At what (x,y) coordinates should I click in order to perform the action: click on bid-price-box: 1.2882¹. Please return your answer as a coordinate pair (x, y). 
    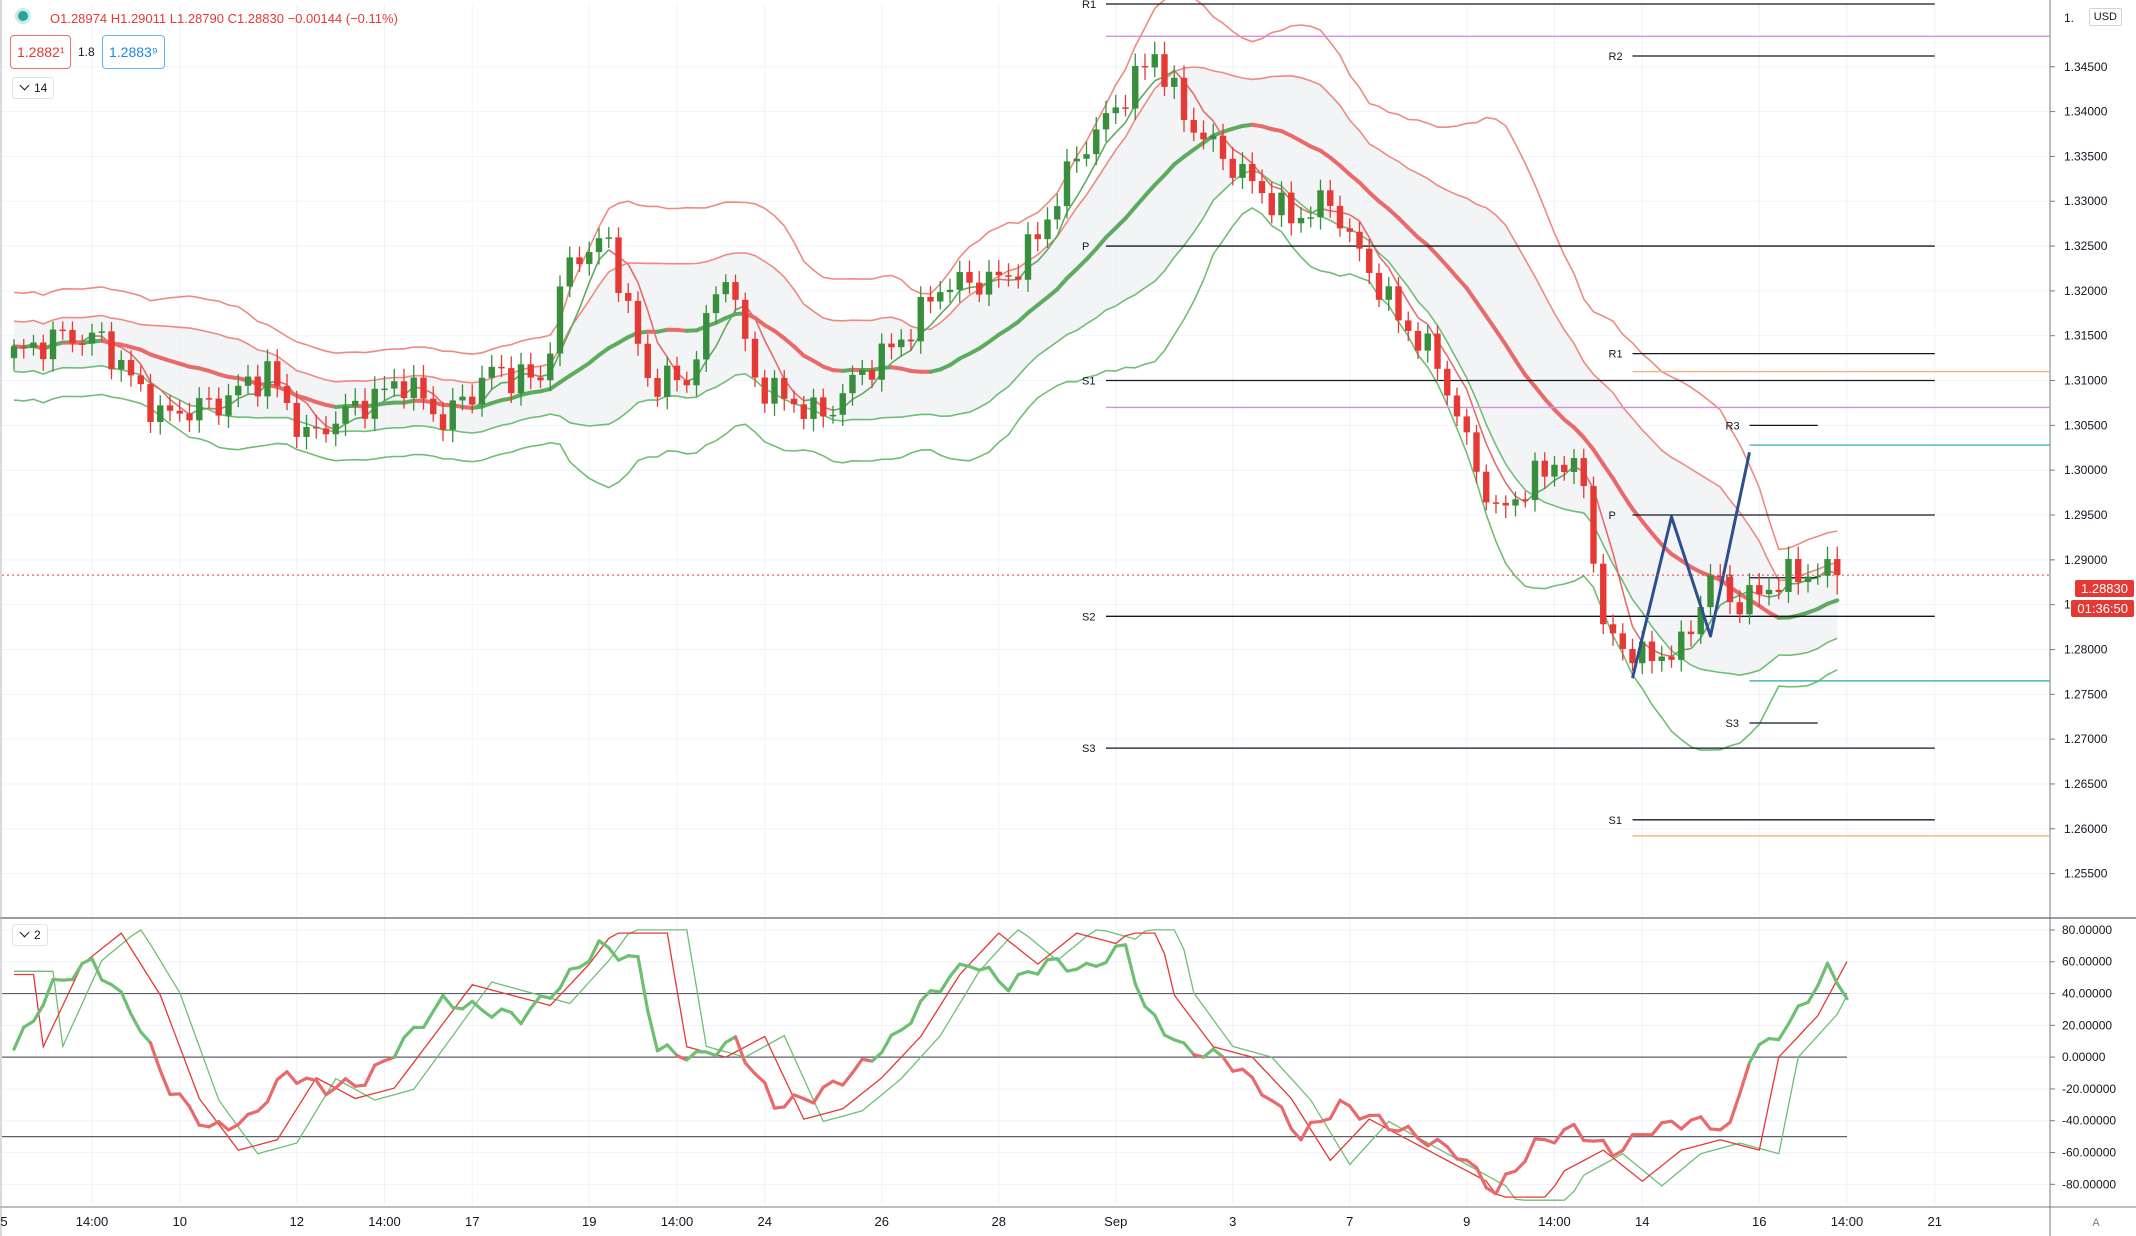
    Looking at the image, I should click on (41, 52).